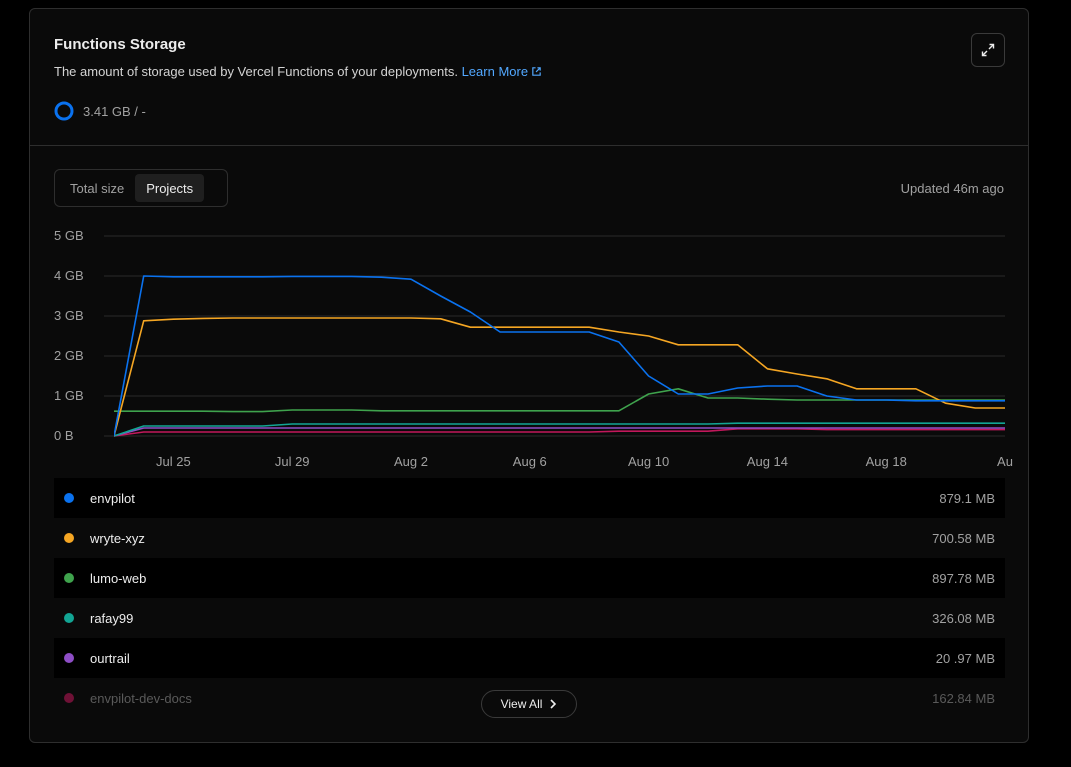 The image size is (1071, 767). Describe the element at coordinates (963, 578) in the screenshot. I see `legend-value: 897.78 MB` at that location.